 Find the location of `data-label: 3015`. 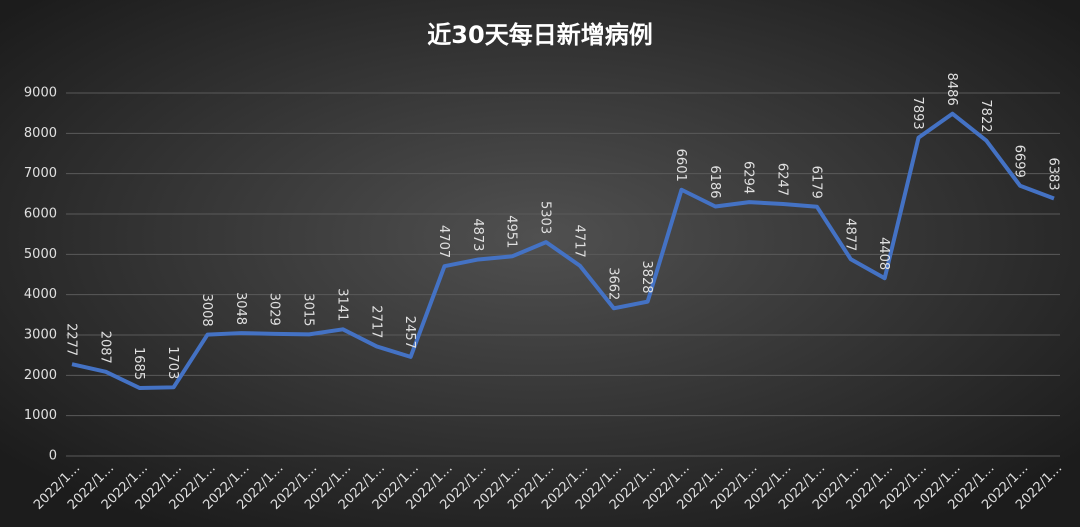

data-label: 3015 is located at coordinates (308, 309).